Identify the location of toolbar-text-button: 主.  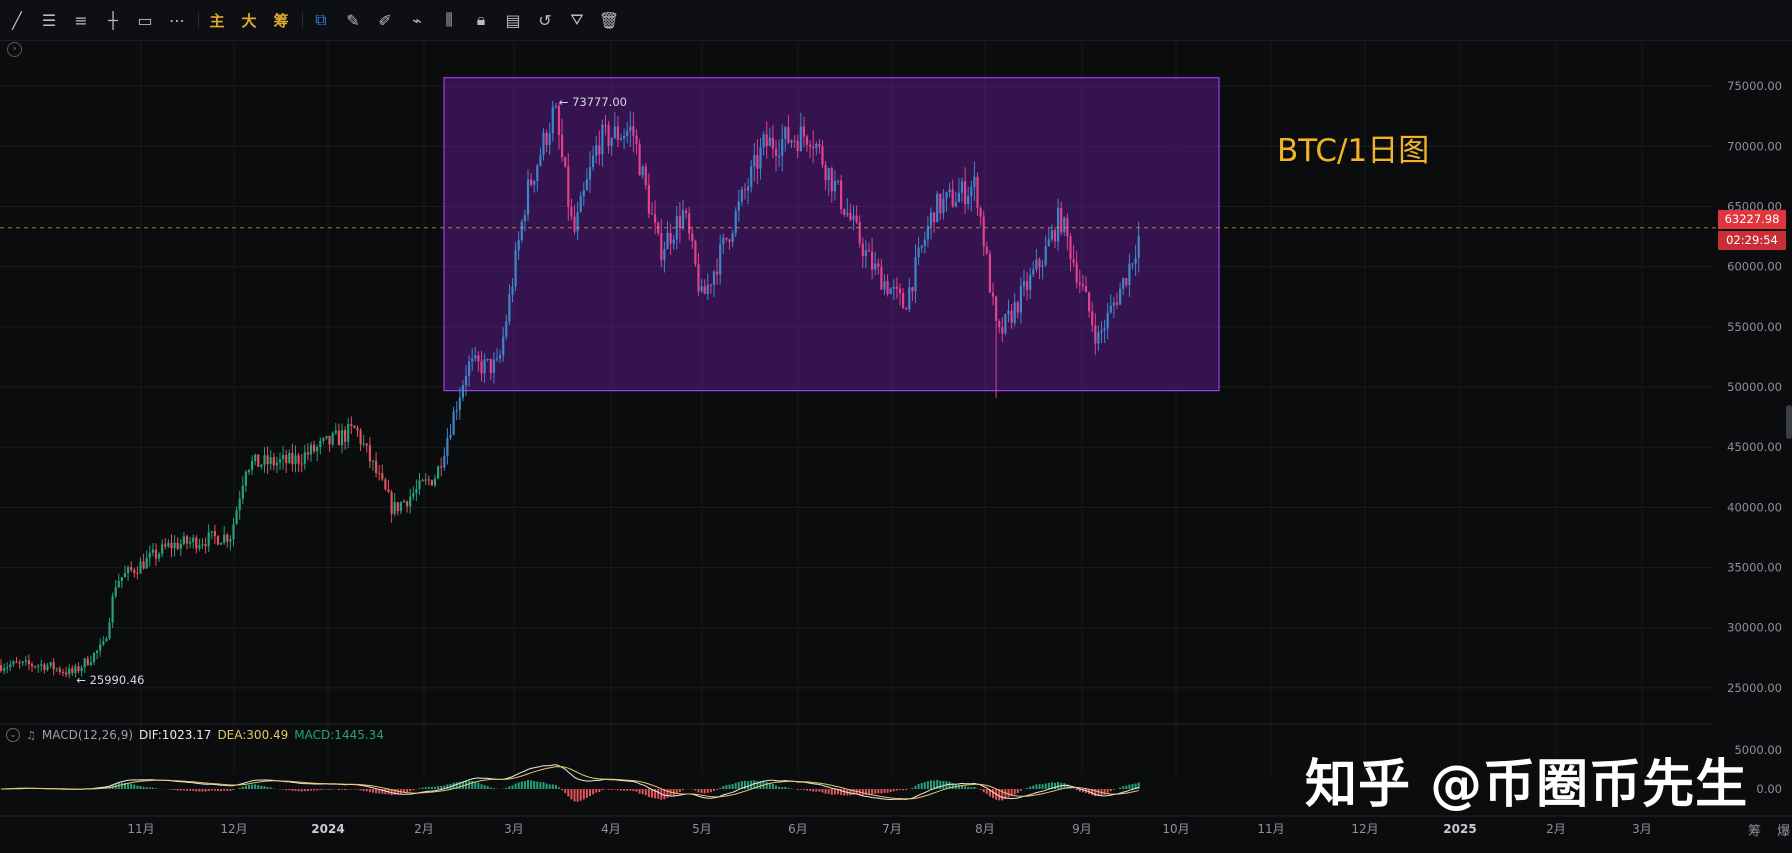
(217, 20).